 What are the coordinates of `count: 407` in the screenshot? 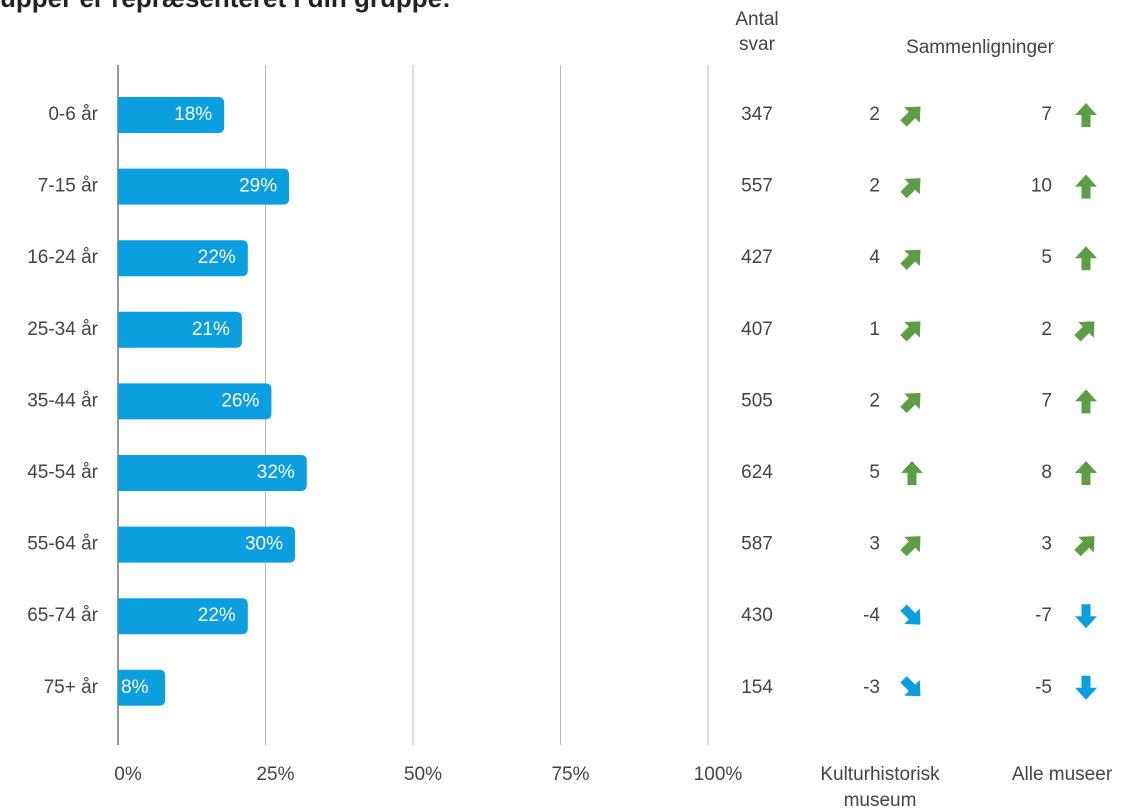 It's located at (757, 329).